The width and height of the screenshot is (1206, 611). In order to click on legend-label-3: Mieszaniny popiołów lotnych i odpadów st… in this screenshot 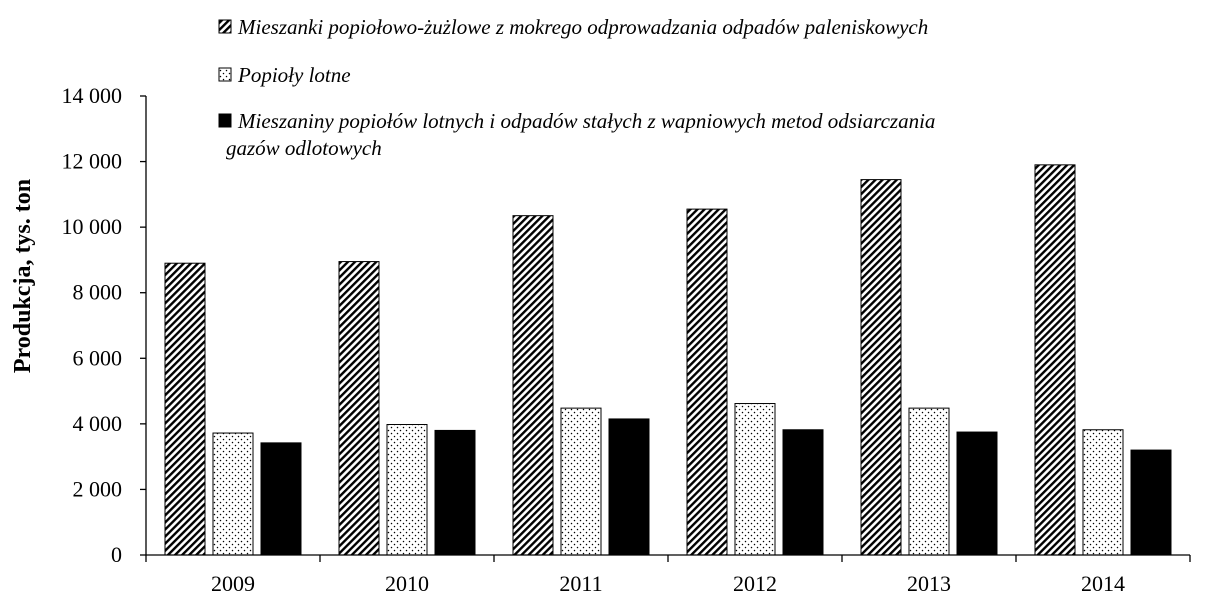, I will do `click(586, 121)`.